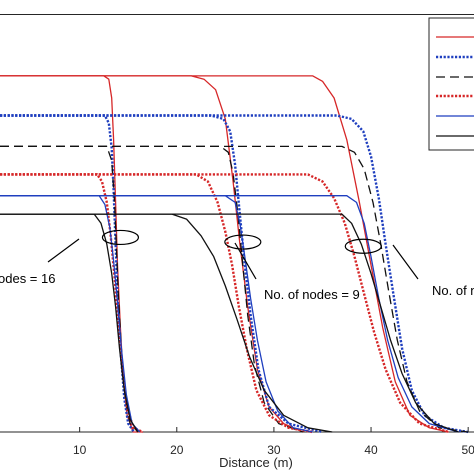 This screenshot has height=474, width=474. What do you see at coordinates (256, 462) in the screenshot?
I see `x-axis-label: Distance (m)` at bounding box center [256, 462].